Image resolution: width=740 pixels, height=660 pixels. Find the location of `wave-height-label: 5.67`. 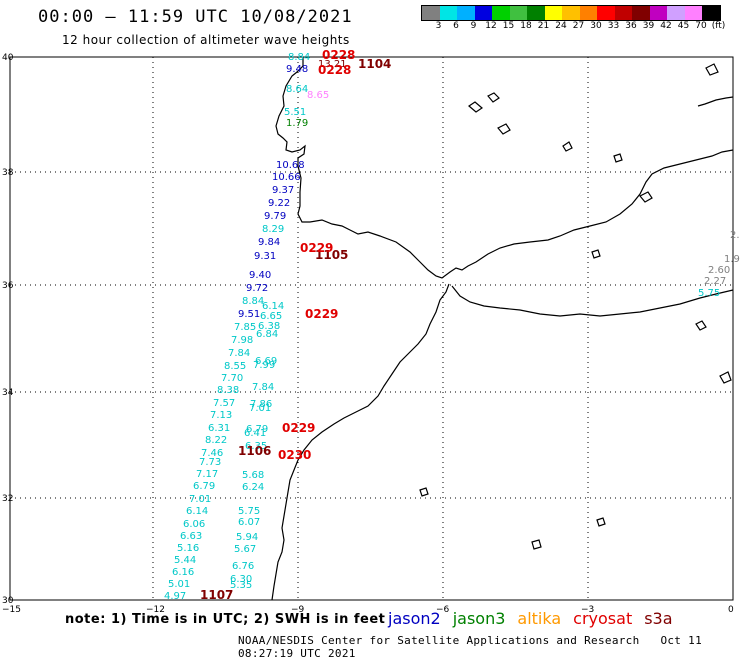

wave-height-label: 5.67 is located at coordinates (245, 549).